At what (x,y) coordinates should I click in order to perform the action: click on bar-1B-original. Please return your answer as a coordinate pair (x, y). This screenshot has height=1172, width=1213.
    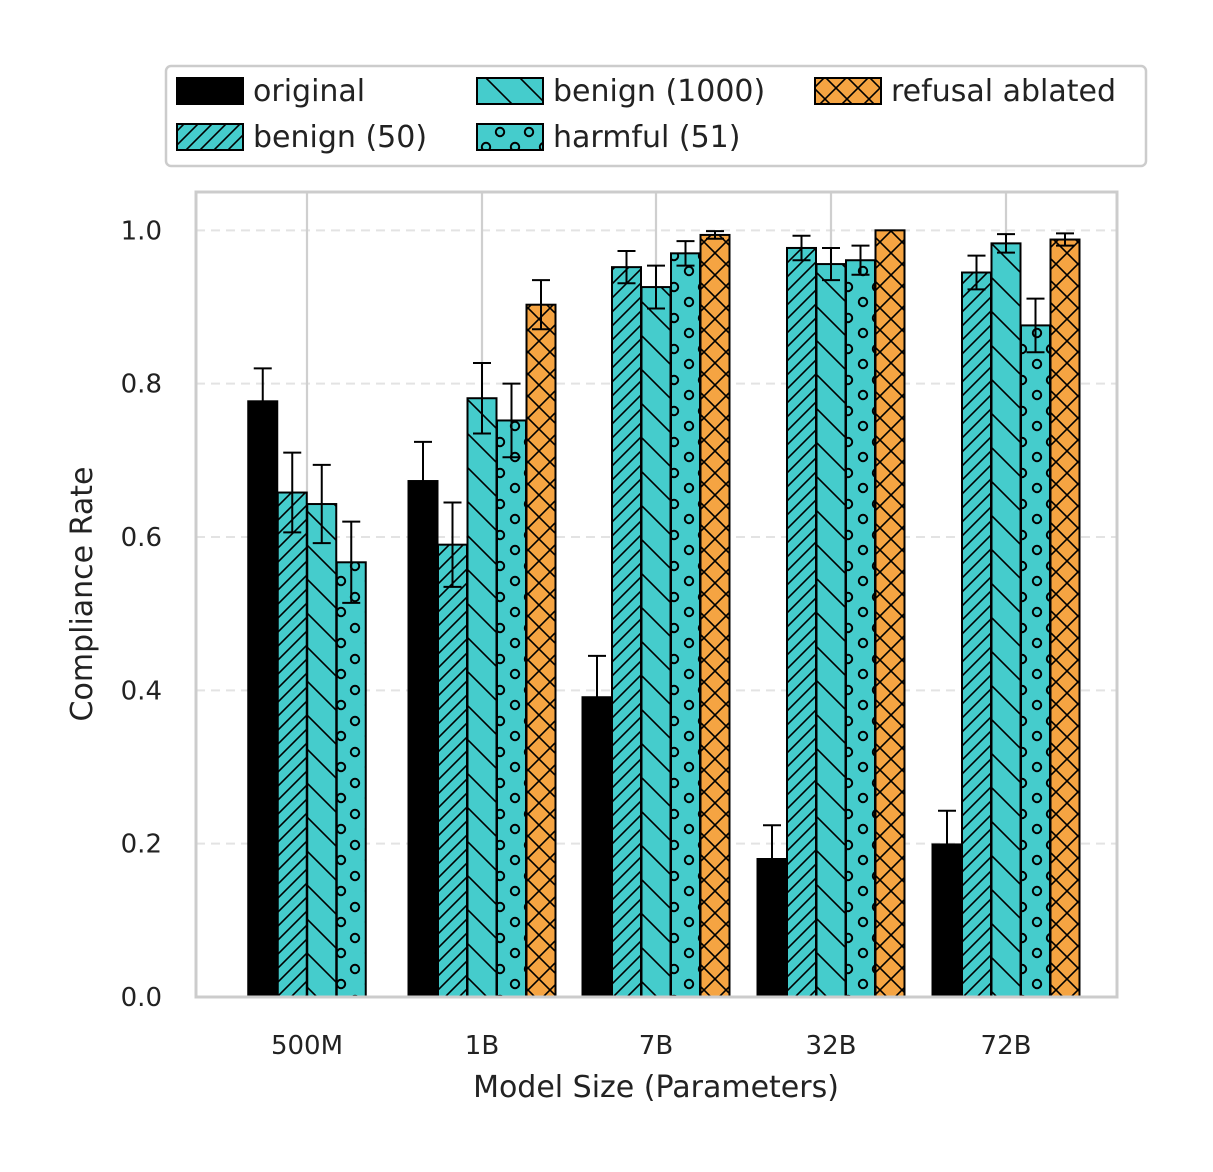
    Looking at the image, I should click on (423, 739).